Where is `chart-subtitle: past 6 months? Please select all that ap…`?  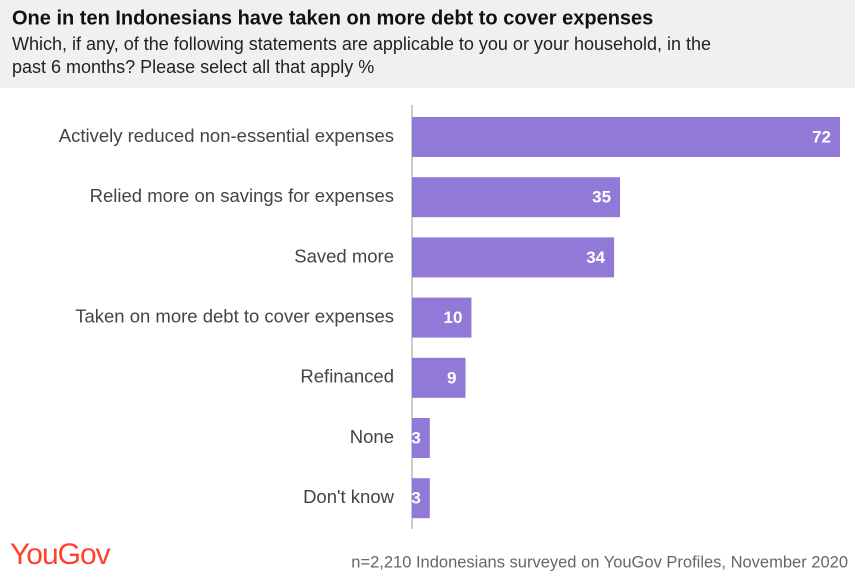
chart-subtitle: past 6 months? Please select all that ap… is located at coordinates (193, 67).